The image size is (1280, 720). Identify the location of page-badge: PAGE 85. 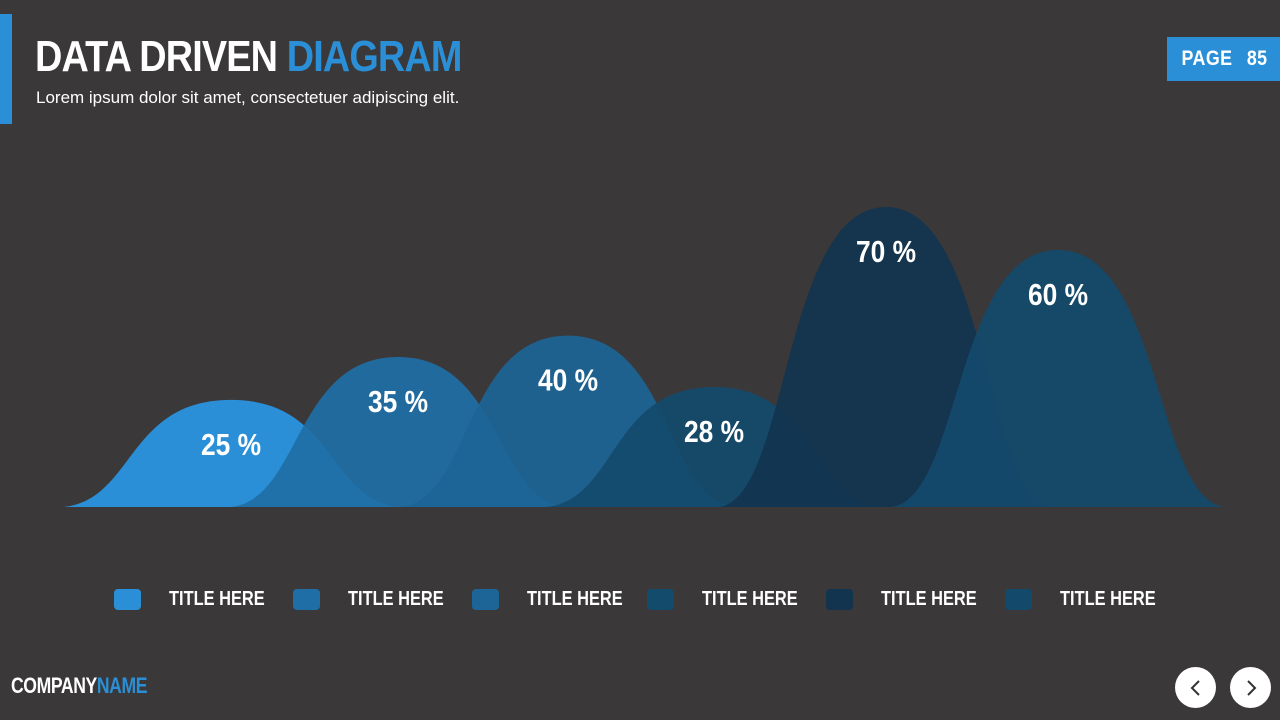
(1223, 59).